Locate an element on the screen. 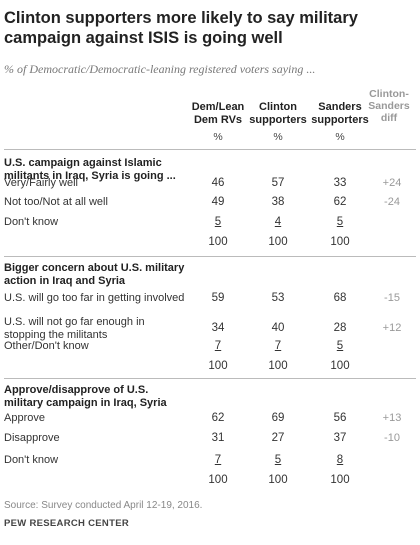  table-cell: 27 is located at coordinates (278, 438).